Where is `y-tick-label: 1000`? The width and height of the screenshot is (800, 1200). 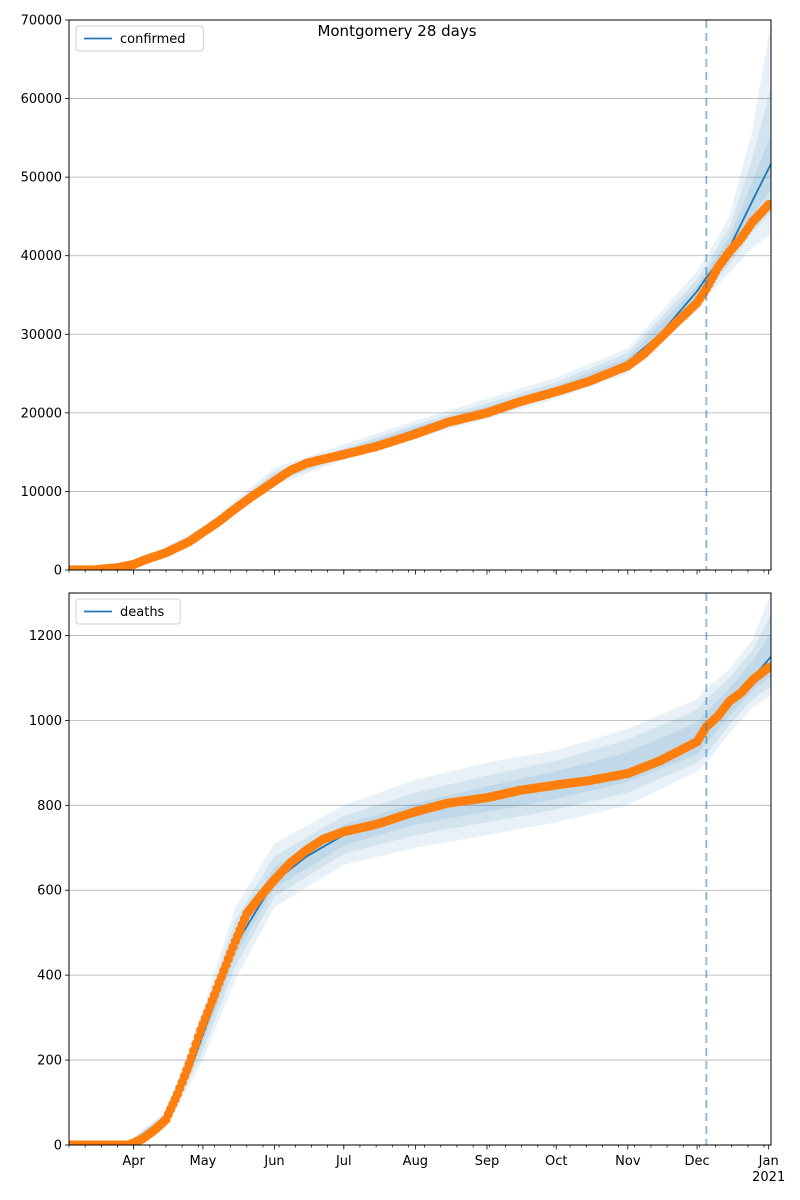
y-tick-label: 1000 is located at coordinates (45, 721).